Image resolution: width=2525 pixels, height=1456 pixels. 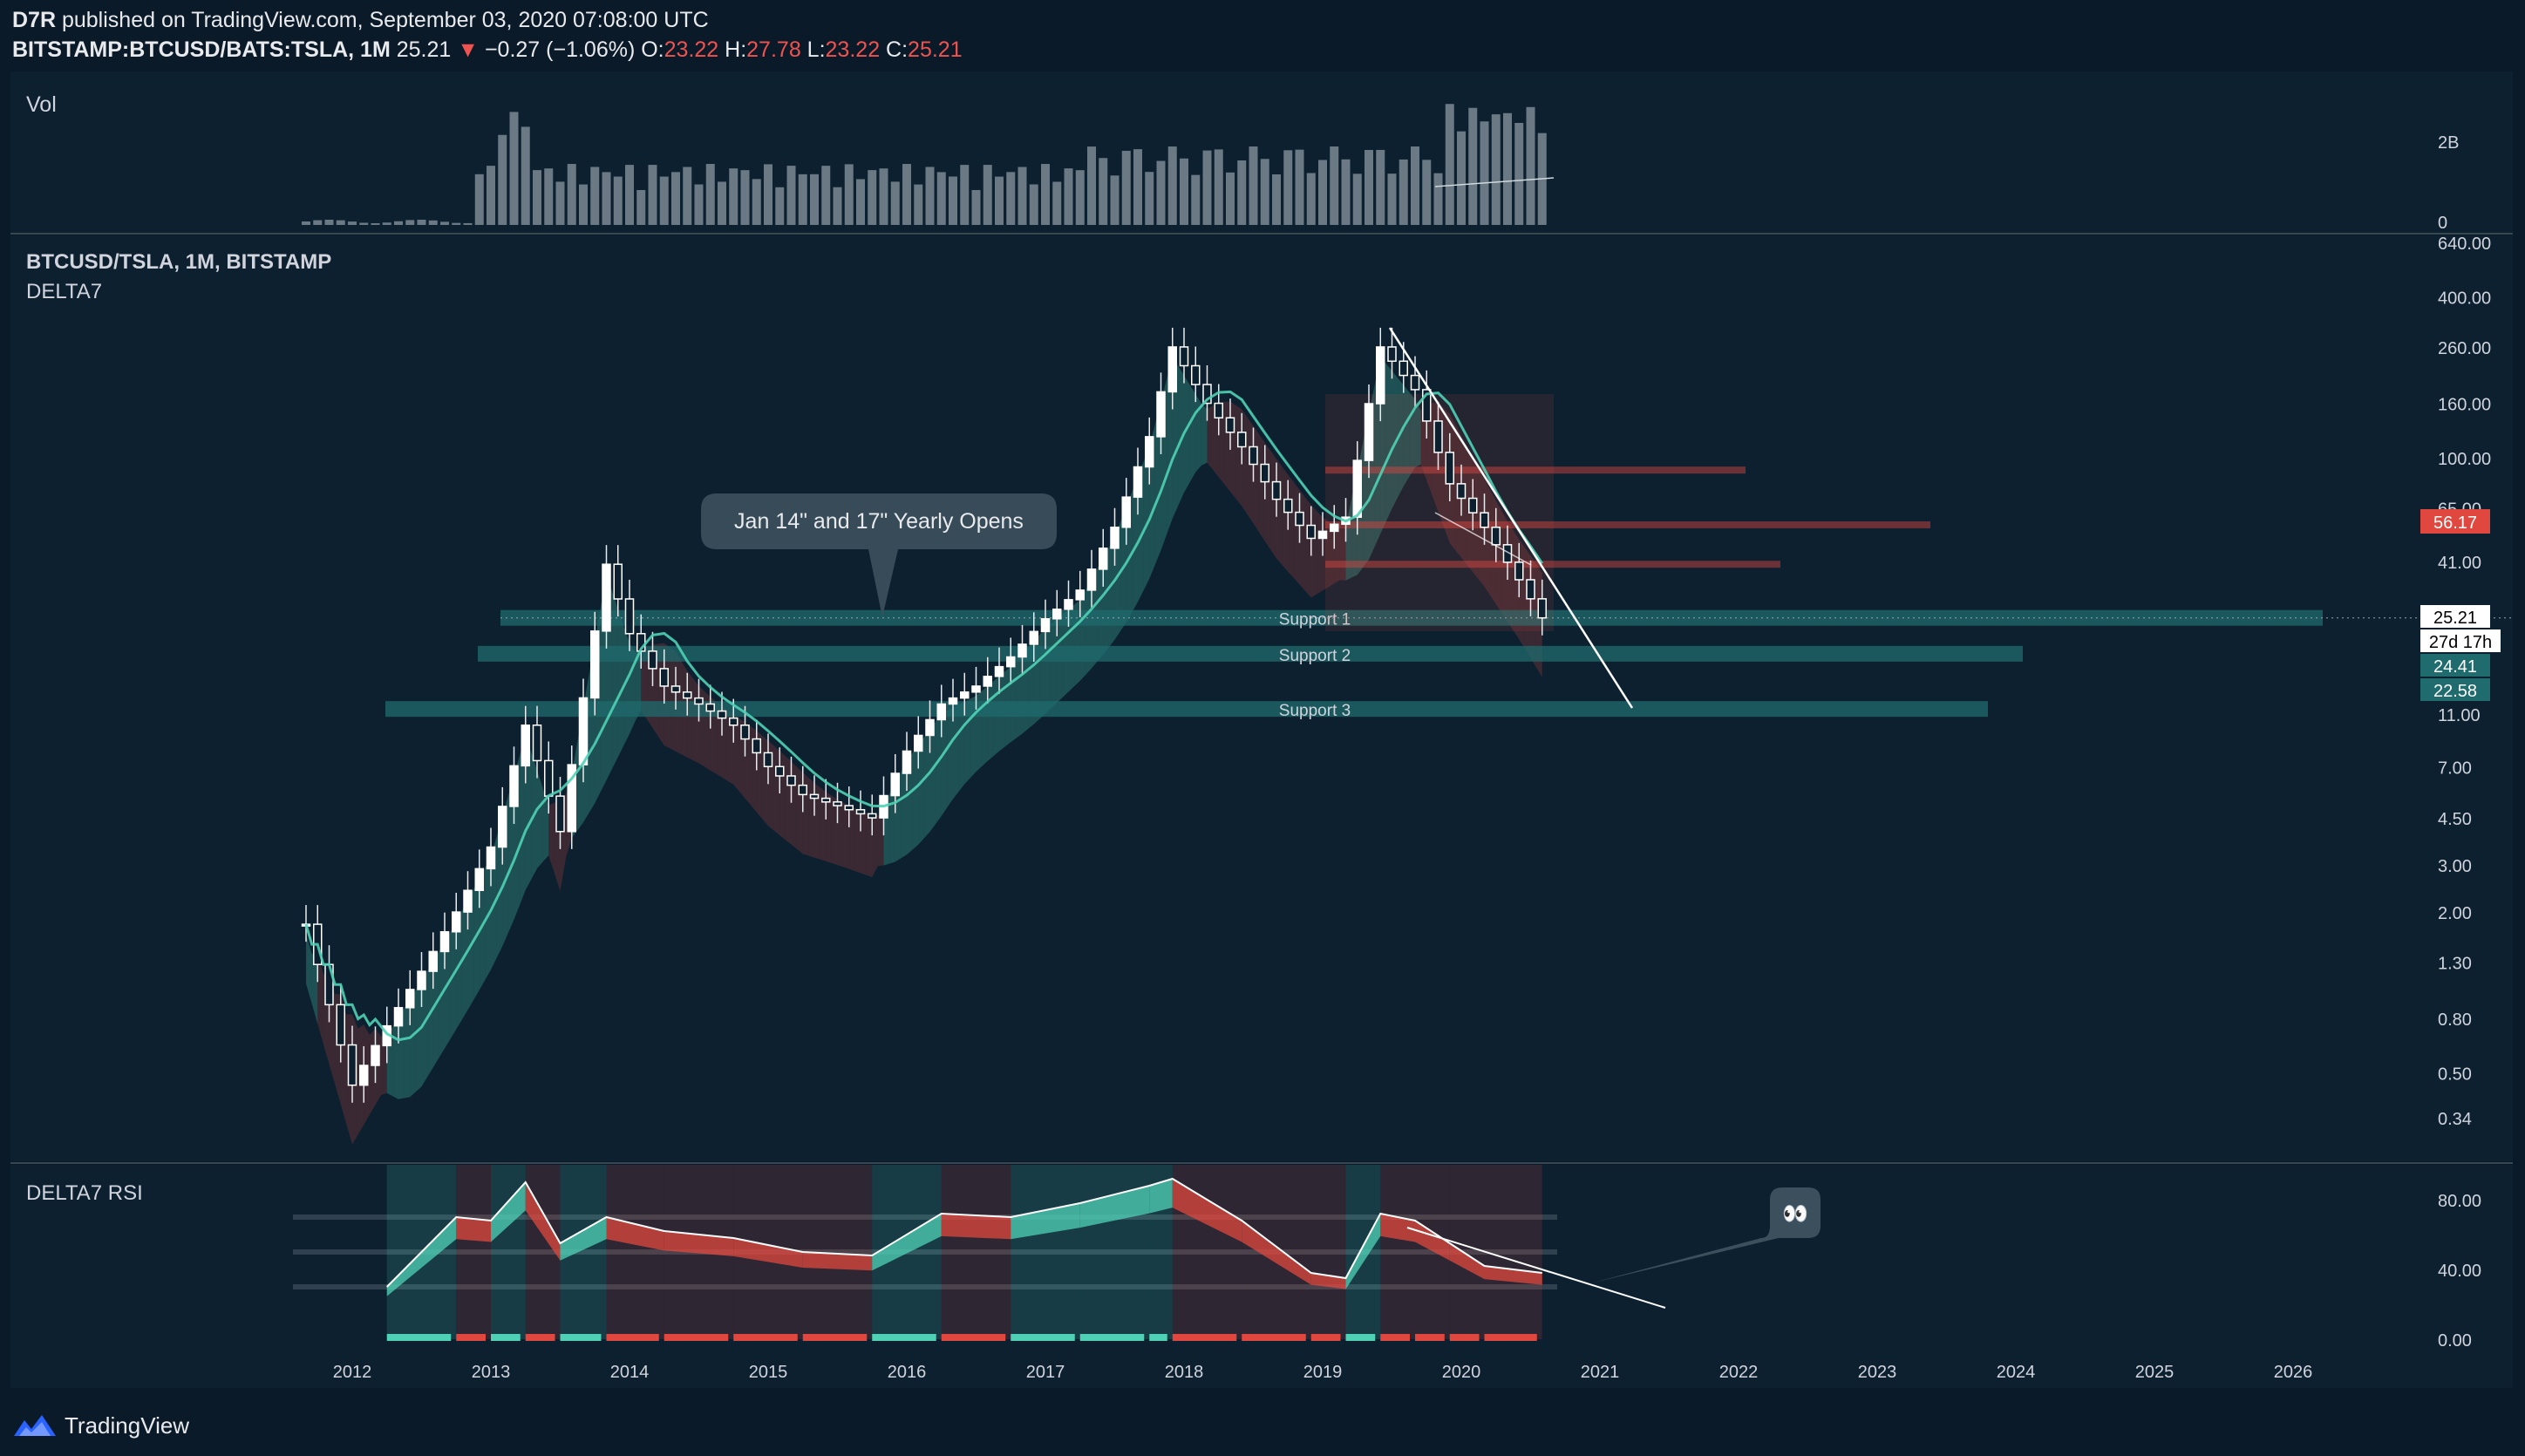 What do you see at coordinates (352, 1372) in the screenshot?
I see `time-tick-0: 2012` at bounding box center [352, 1372].